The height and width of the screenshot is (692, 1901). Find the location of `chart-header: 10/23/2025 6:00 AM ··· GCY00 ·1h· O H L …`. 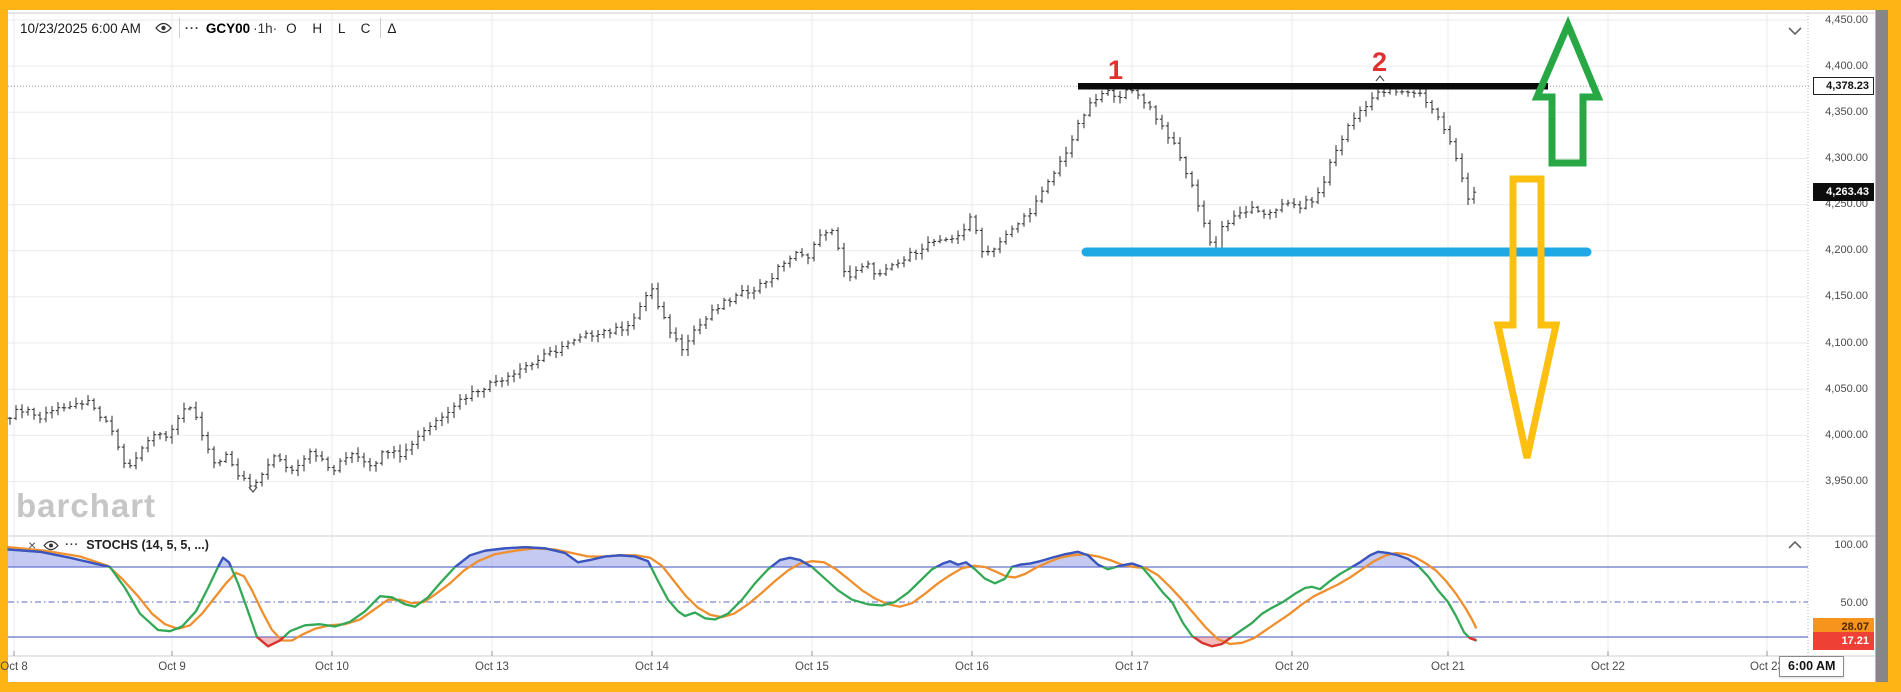

chart-header: 10/23/2025 6:00 AM ··· GCY00 ·1h· O H L … is located at coordinates (208, 28).